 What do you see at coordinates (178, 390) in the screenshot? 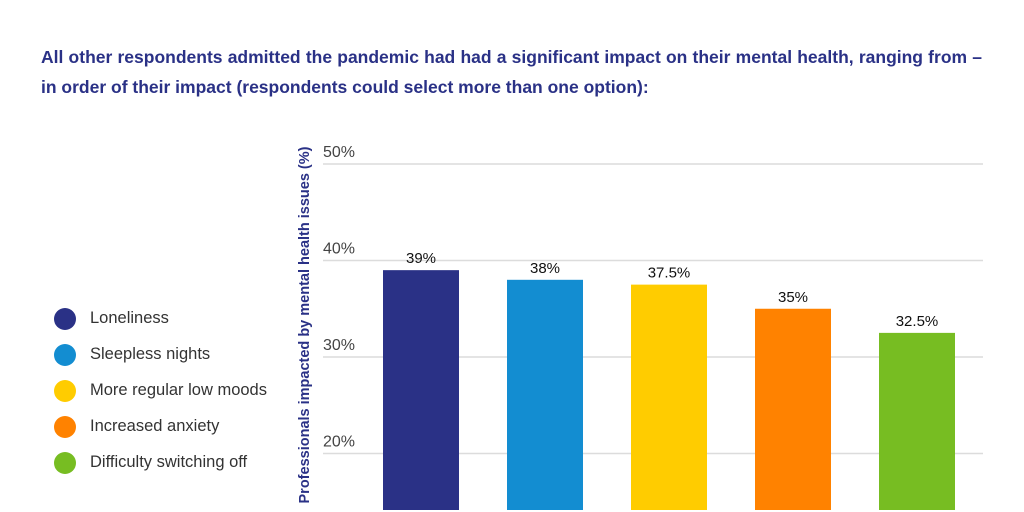
I see `legend-label: More regular low moods` at bounding box center [178, 390].